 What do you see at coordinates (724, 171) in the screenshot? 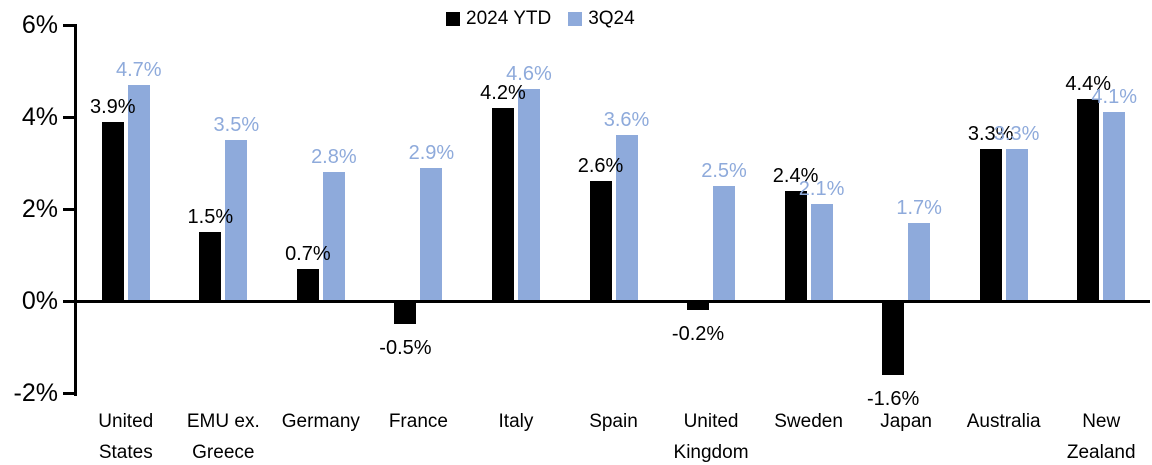
I see `value-label-3q24-united-kingdom: 2.5%` at bounding box center [724, 171].